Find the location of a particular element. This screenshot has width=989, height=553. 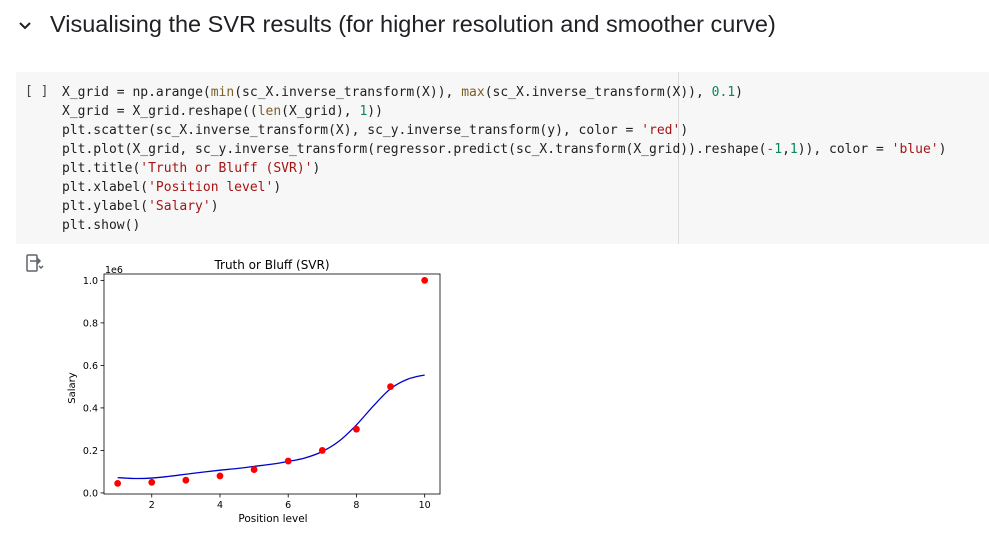

code-token: 'blue' is located at coordinates (915, 149).